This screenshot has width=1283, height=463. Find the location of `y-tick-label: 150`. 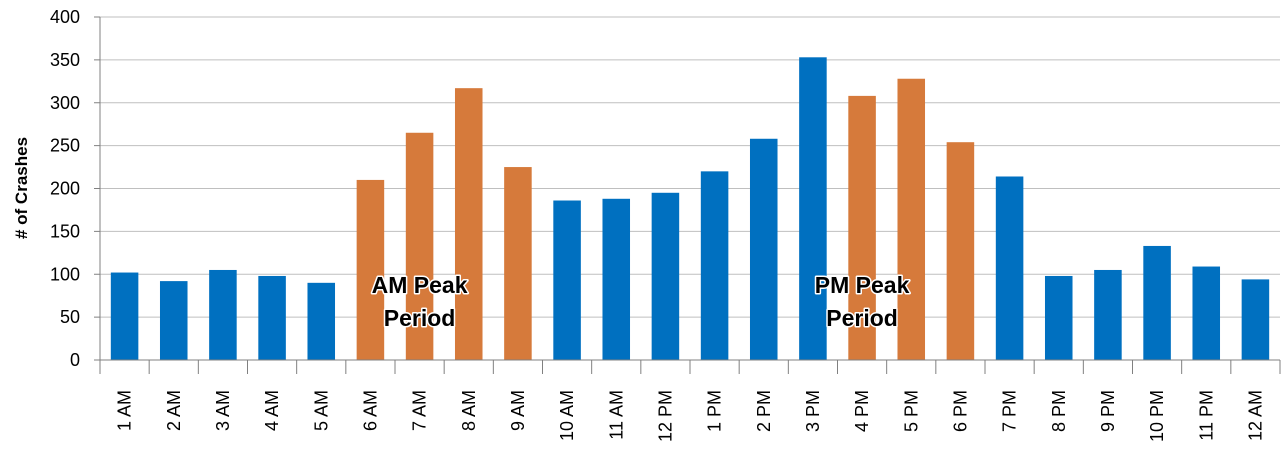

y-tick-label: 150 is located at coordinates (65, 231).